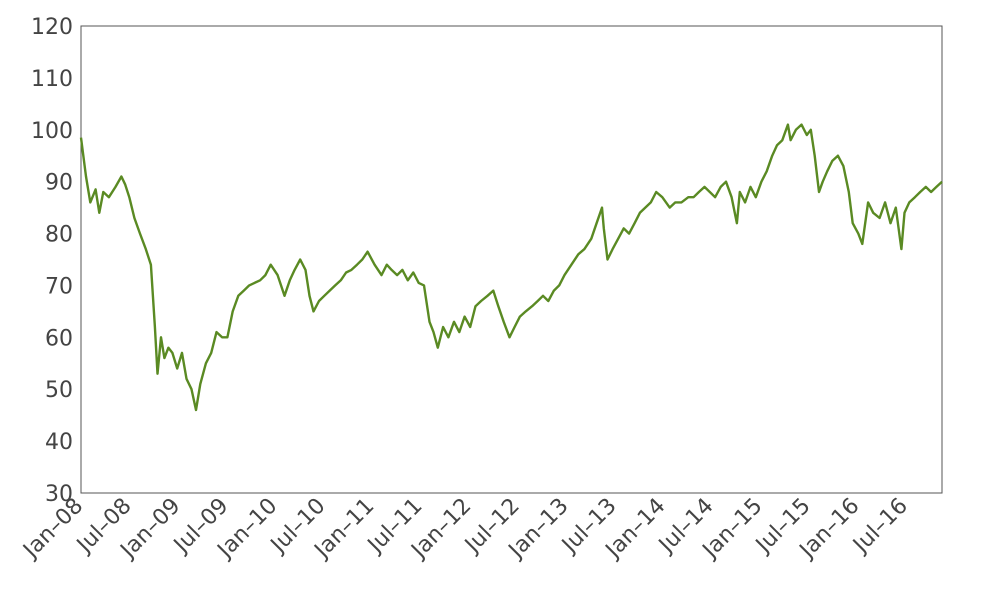 This screenshot has height=600, width=1000. I want to click on y-tick-label: 90, so click(59, 183).